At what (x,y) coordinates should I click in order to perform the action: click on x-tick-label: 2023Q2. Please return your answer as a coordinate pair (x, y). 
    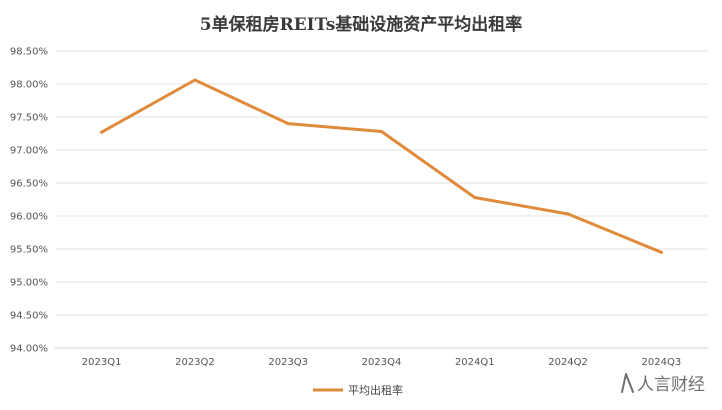
    Looking at the image, I should click on (195, 362).